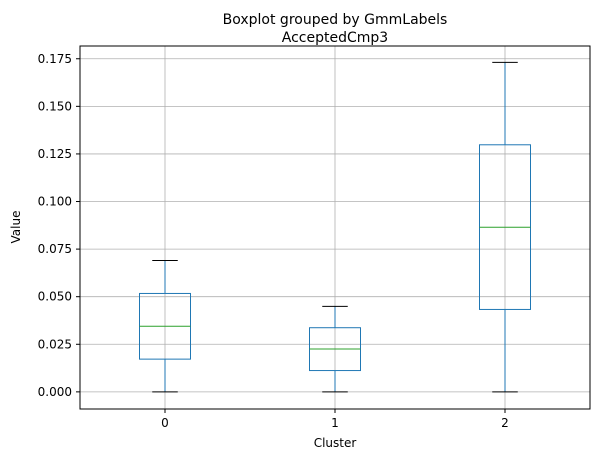 This screenshot has width=600, height=461. Describe the element at coordinates (55, 249) in the screenshot. I see `y-tick-label: 0.075` at that location.